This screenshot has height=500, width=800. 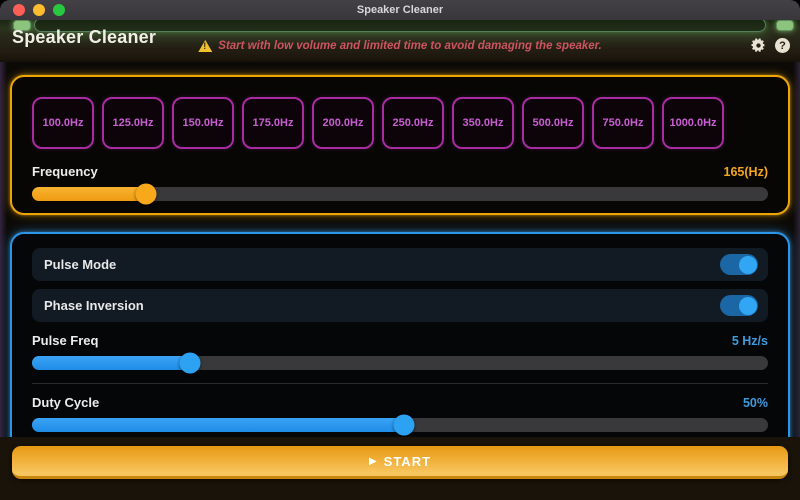 I want to click on phase-inversion-toggle, so click(x=739, y=305).